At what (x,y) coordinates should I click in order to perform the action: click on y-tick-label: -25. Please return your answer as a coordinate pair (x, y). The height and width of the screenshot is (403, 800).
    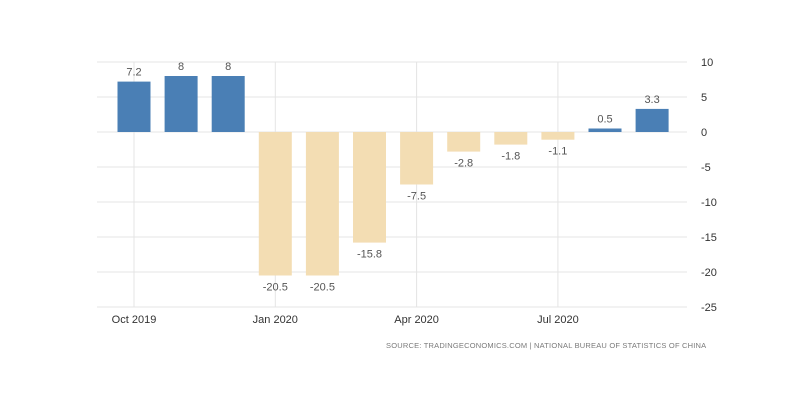
    Looking at the image, I should click on (709, 308).